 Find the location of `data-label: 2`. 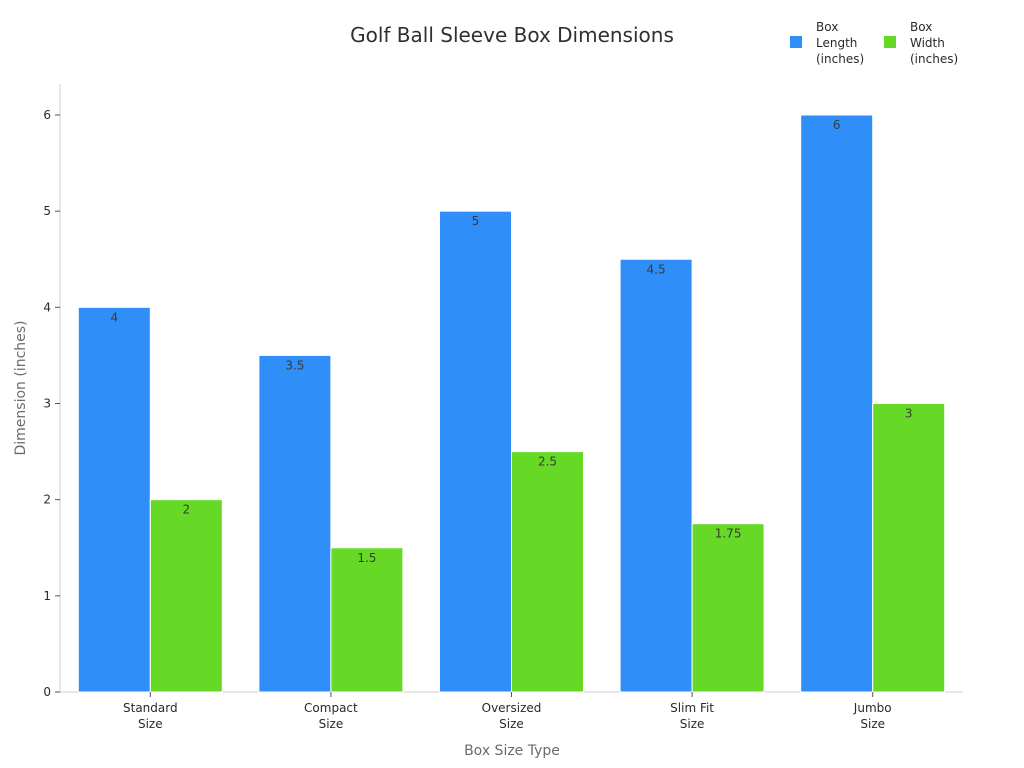

data-label: 2 is located at coordinates (186, 510).